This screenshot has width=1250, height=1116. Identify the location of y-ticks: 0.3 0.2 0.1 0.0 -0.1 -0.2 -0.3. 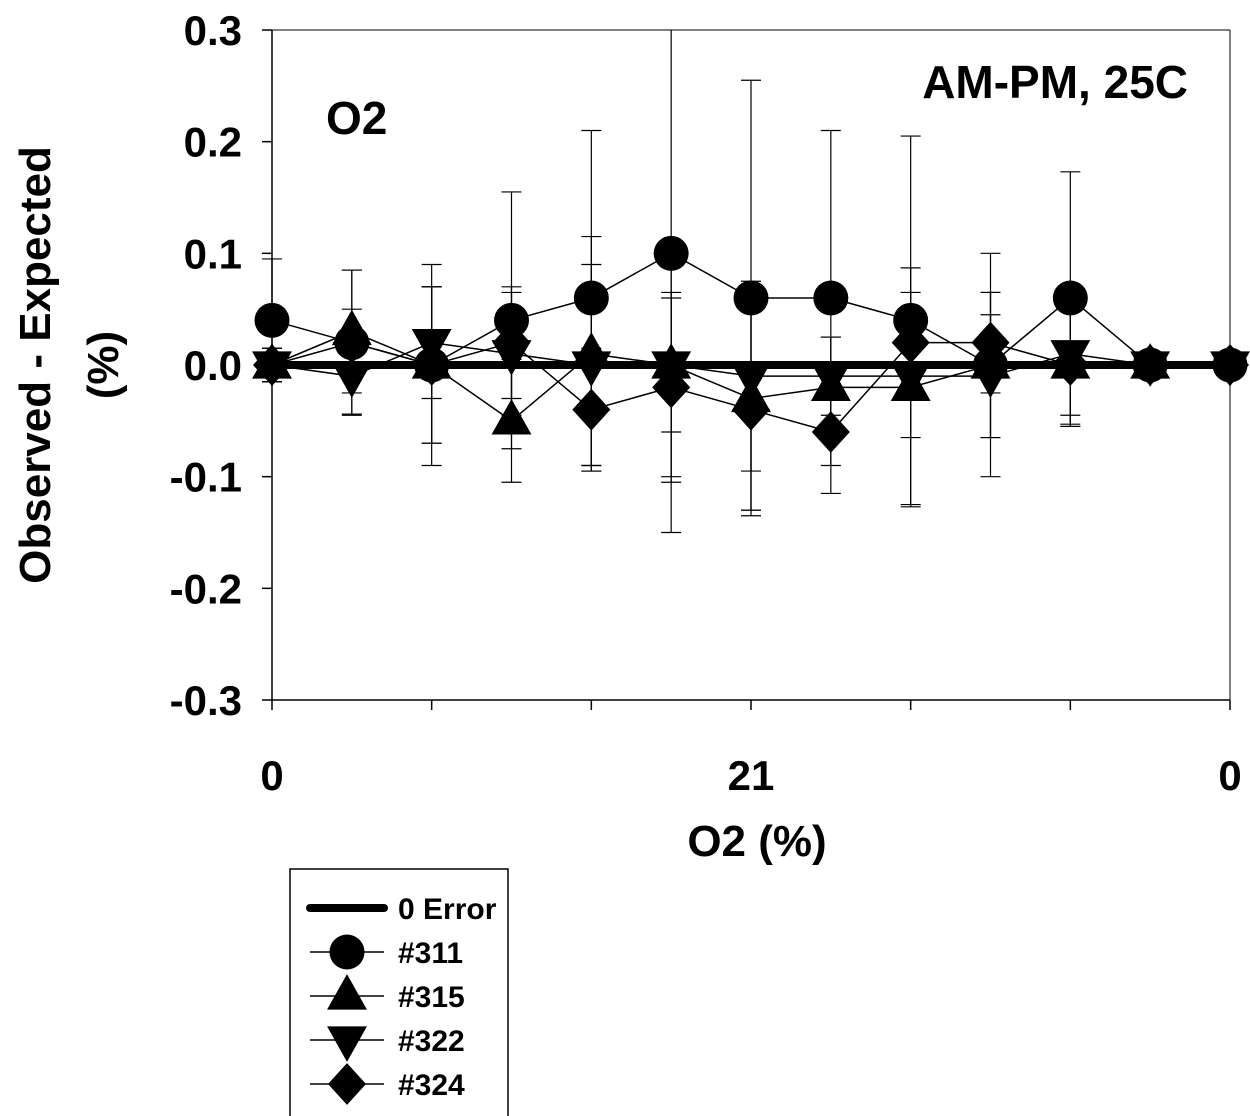
(221, 365).